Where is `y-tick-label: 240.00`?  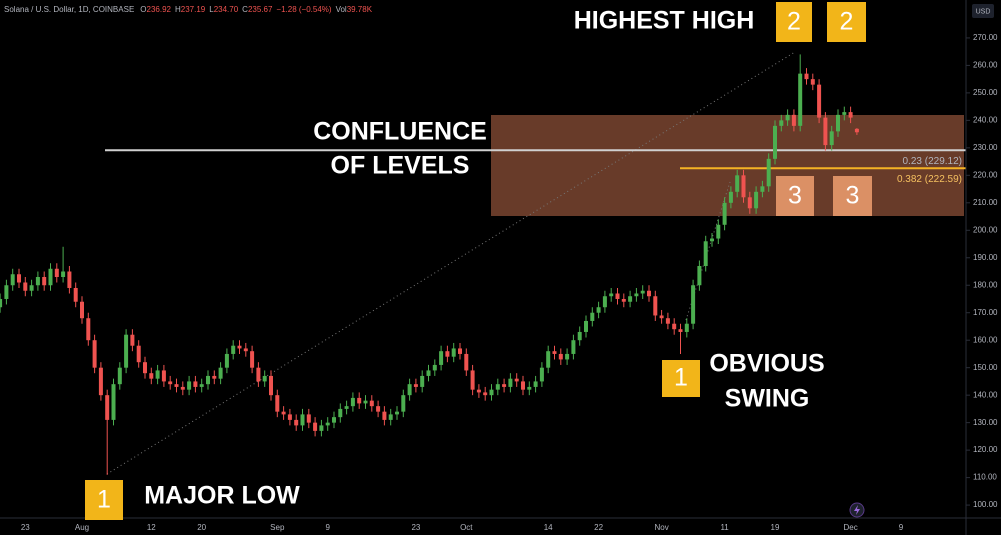
y-tick-label: 240.00 is located at coordinates (985, 119).